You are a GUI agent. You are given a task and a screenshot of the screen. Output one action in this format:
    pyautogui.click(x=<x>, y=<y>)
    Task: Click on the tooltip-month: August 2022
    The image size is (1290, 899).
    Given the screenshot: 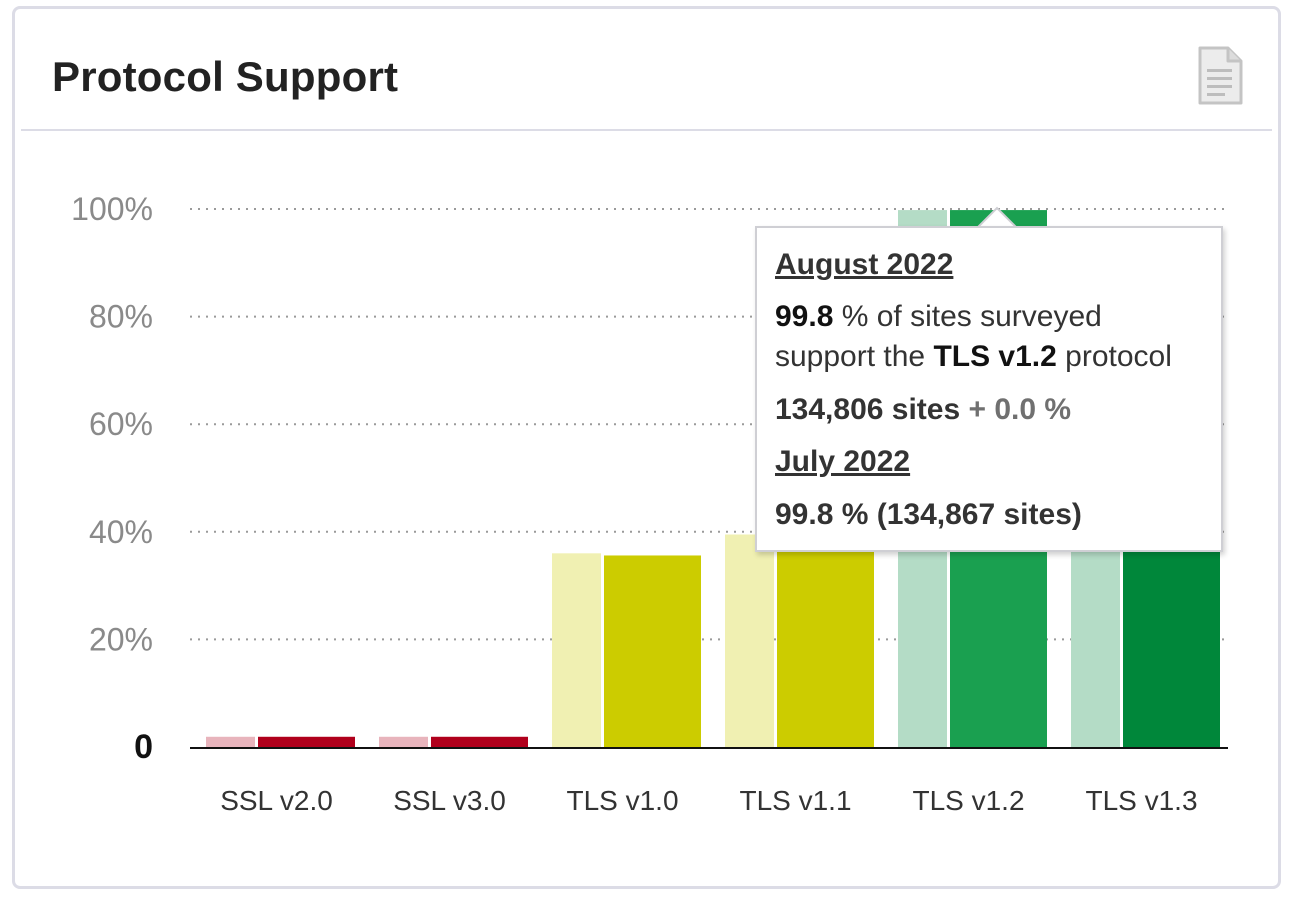 What is the action you would take?
    pyautogui.click(x=864, y=264)
    